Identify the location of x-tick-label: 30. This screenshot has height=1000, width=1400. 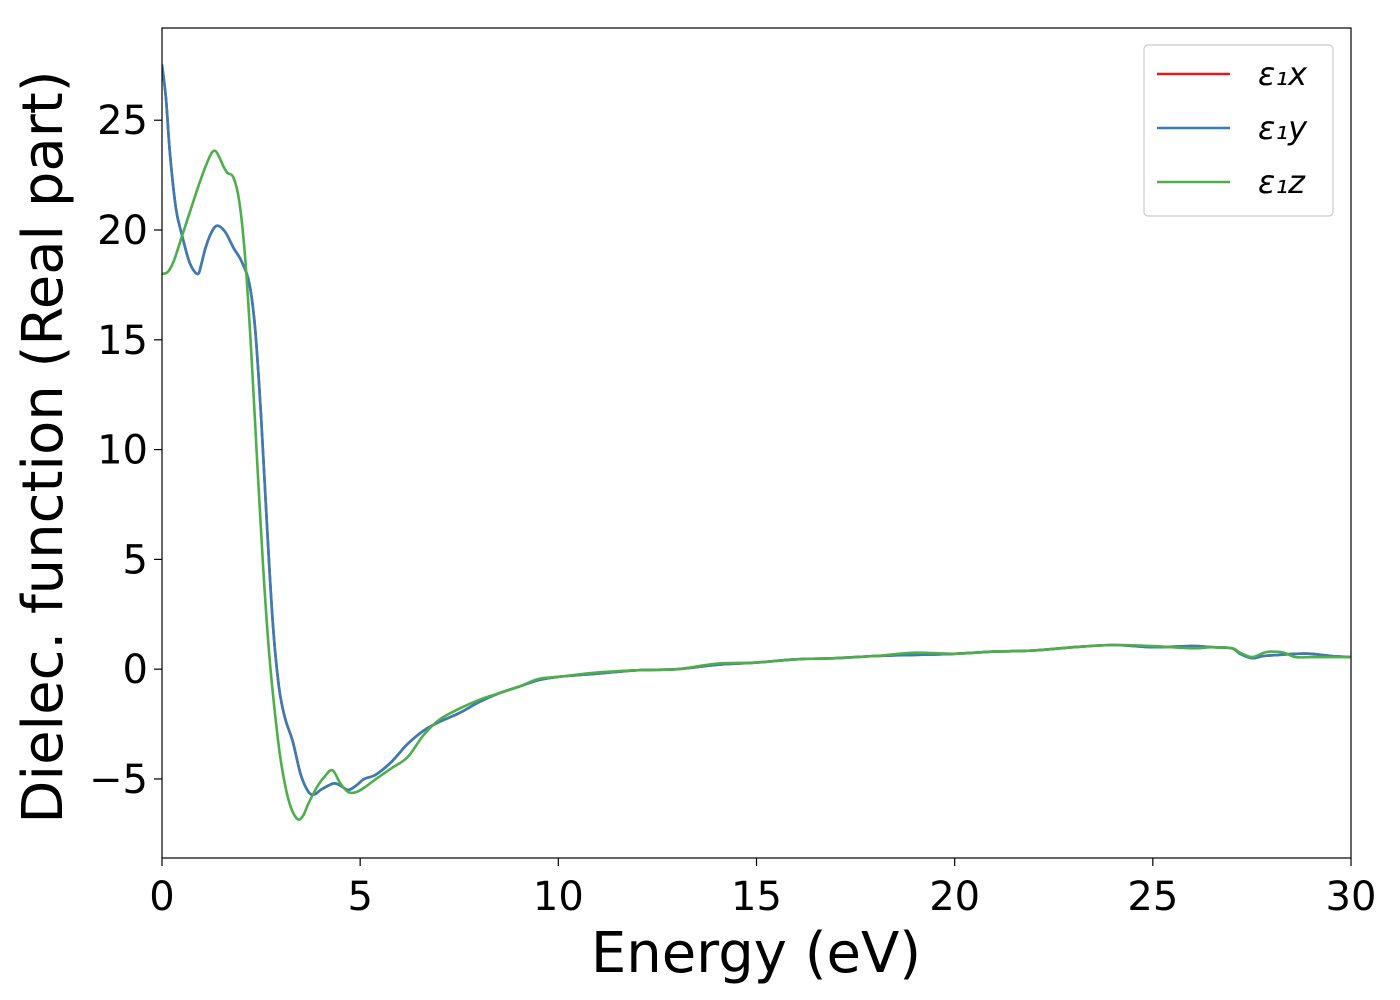
(1351, 897).